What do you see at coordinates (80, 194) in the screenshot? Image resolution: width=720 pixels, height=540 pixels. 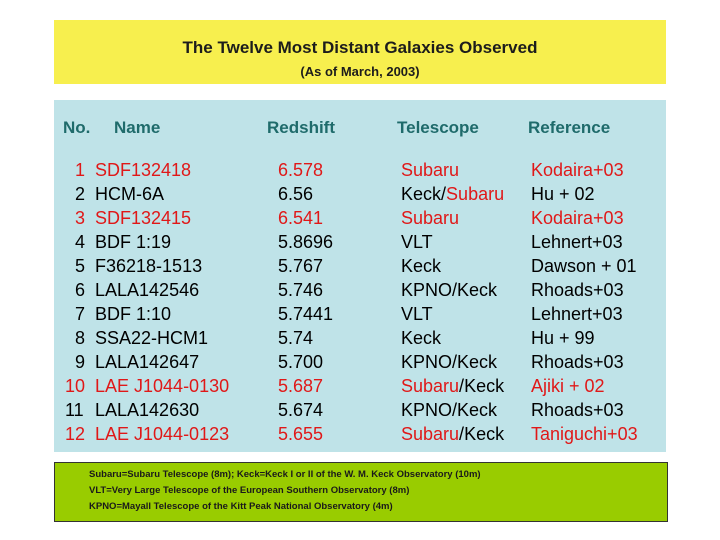 I see `row-number: 2` at bounding box center [80, 194].